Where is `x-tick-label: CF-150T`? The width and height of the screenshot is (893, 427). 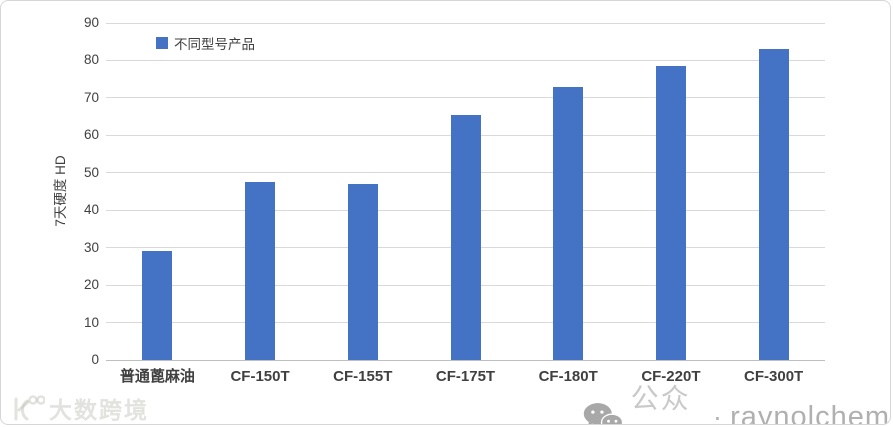 x-tick-label: CF-150T is located at coordinates (260, 376).